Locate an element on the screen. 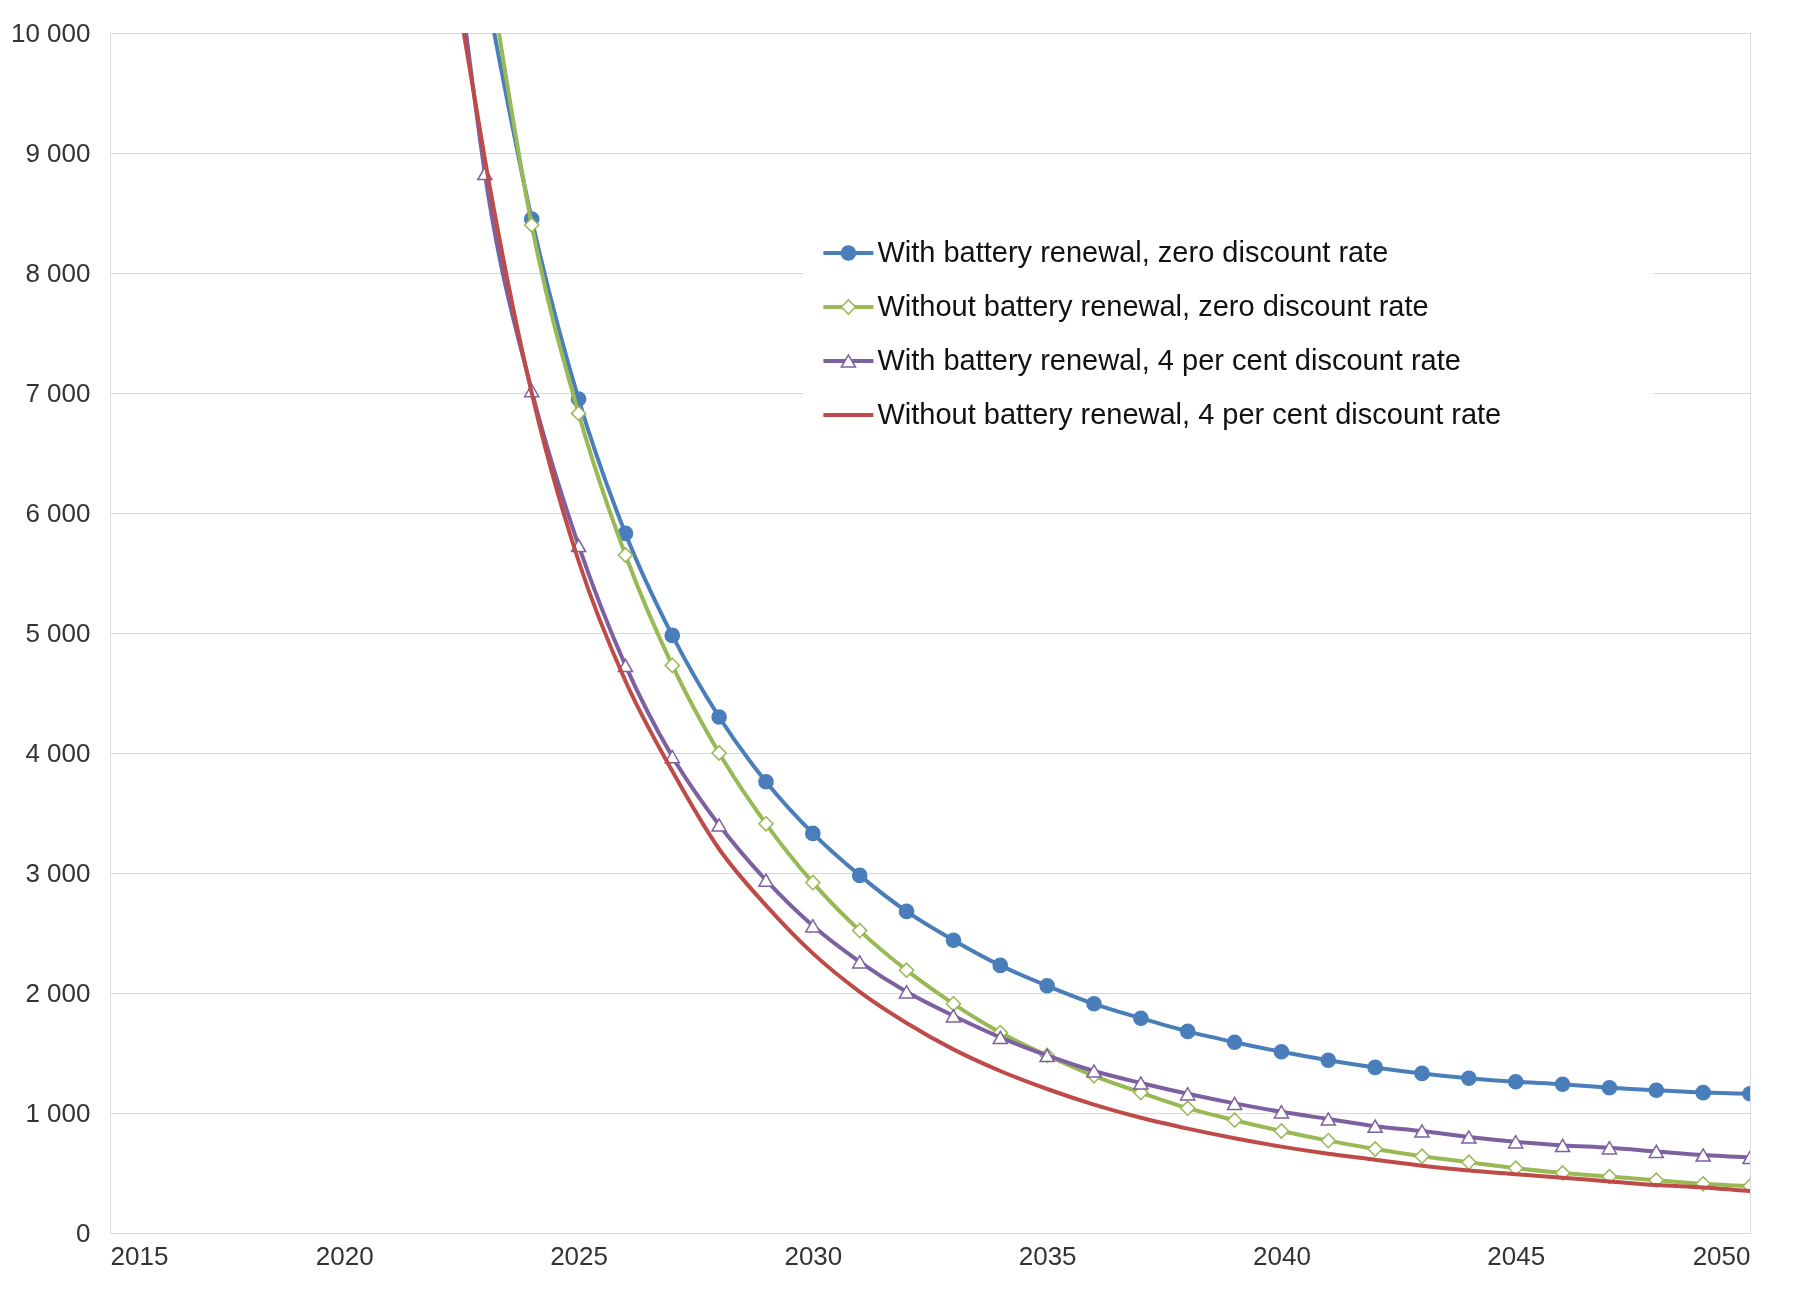 The height and width of the screenshot is (1297, 1800). y-tick-label: 5 000 is located at coordinates (58, 632).